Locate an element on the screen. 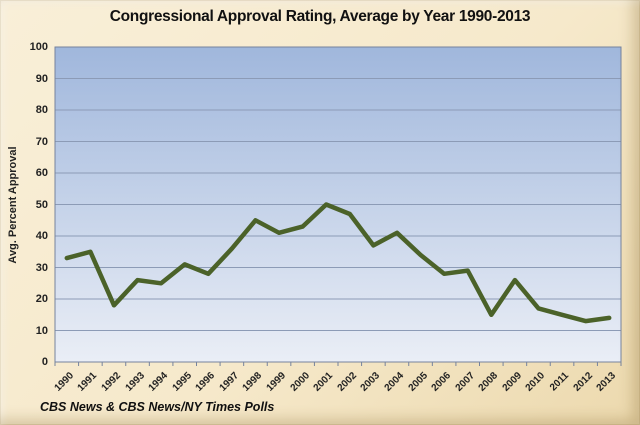 The height and width of the screenshot is (425, 640). y-tick-label: 30 is located at coordinates (41, 267).